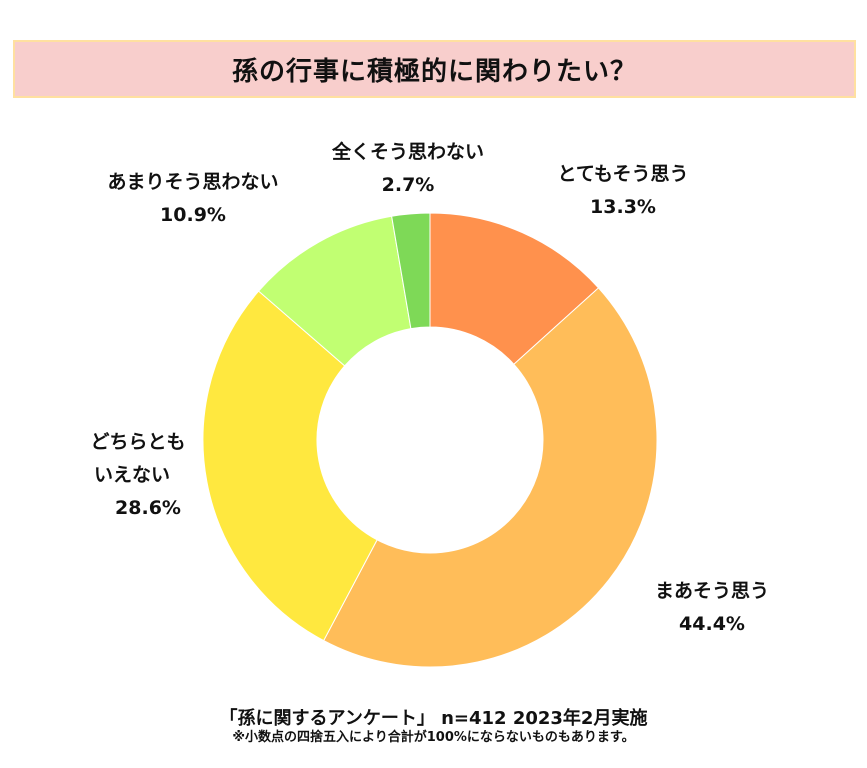  What do you see at coordinates (712, 608) in the screenshot?
I see `label-maa: まあそう思う 44.4%` at bounding box center [712, 608].